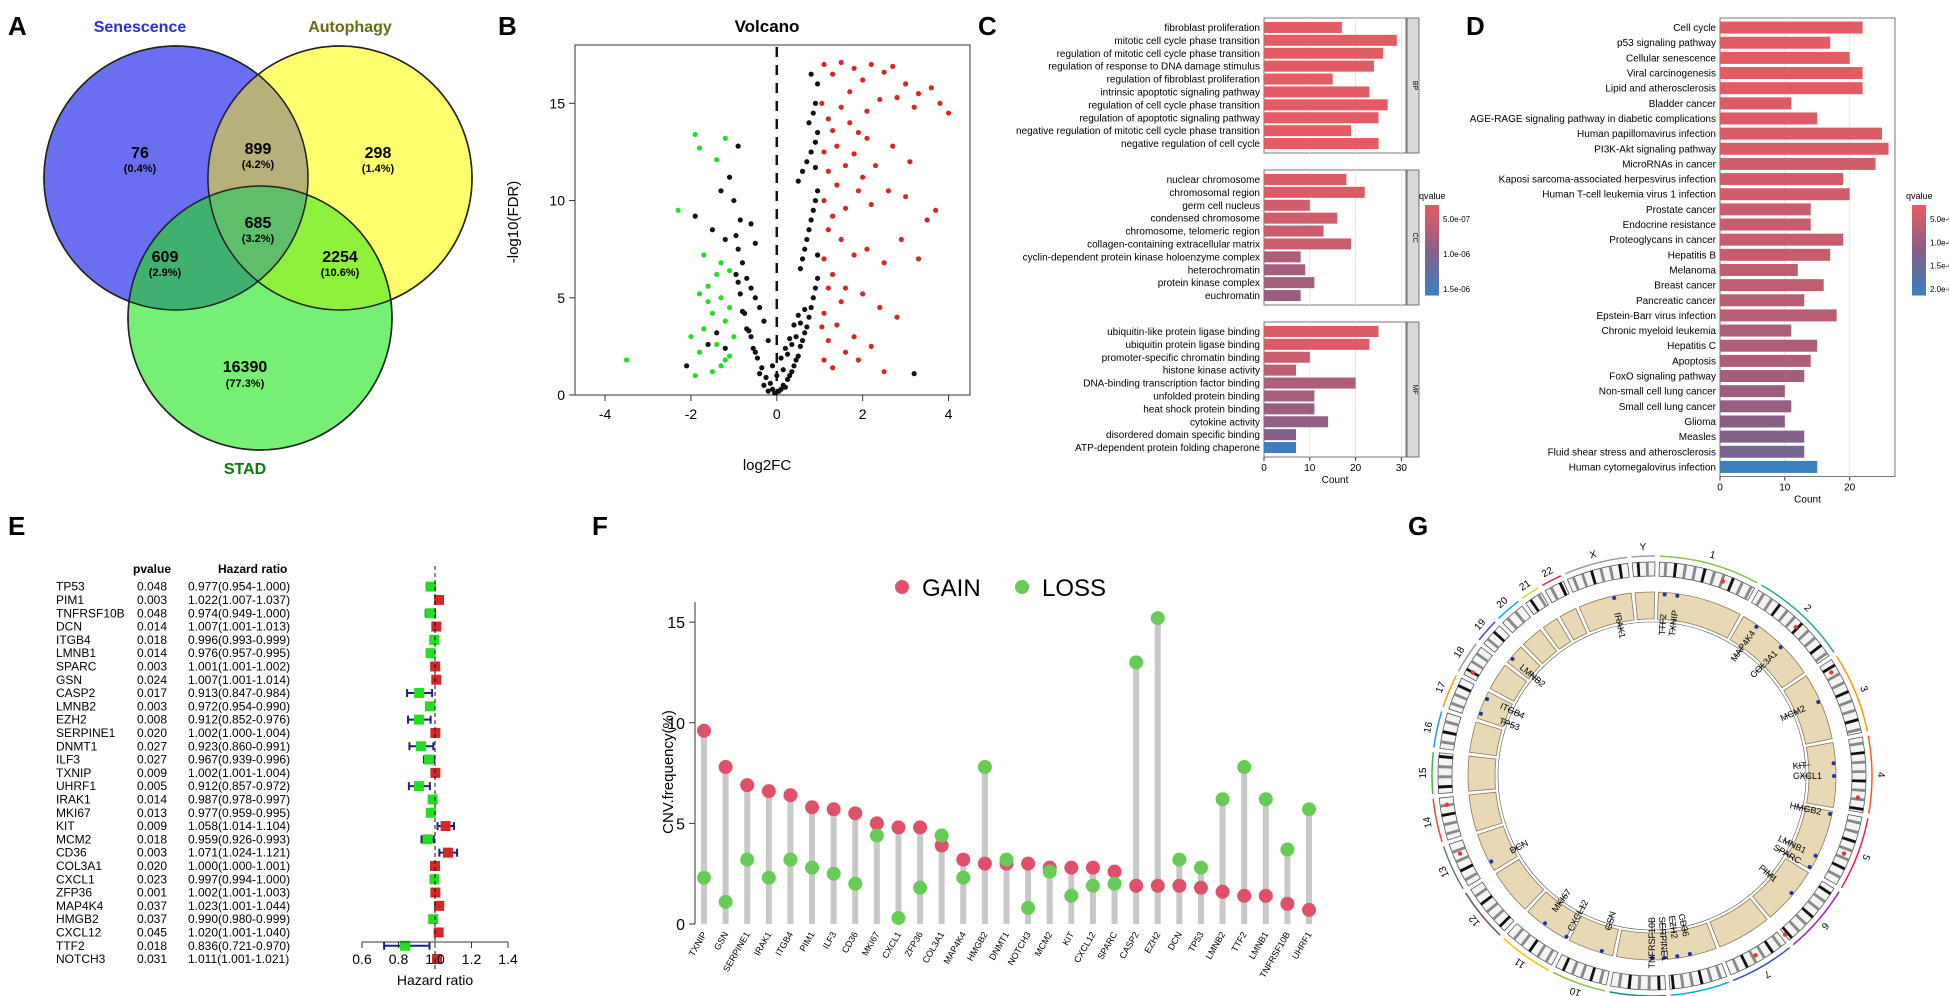 Image resolution: width=1949 pixels, height=996 pixels. Describe the element at coordinates (1180, 92) in the screenshot. I see `go-category-label: intrinsic apoptotic signaling pathway` at that location.